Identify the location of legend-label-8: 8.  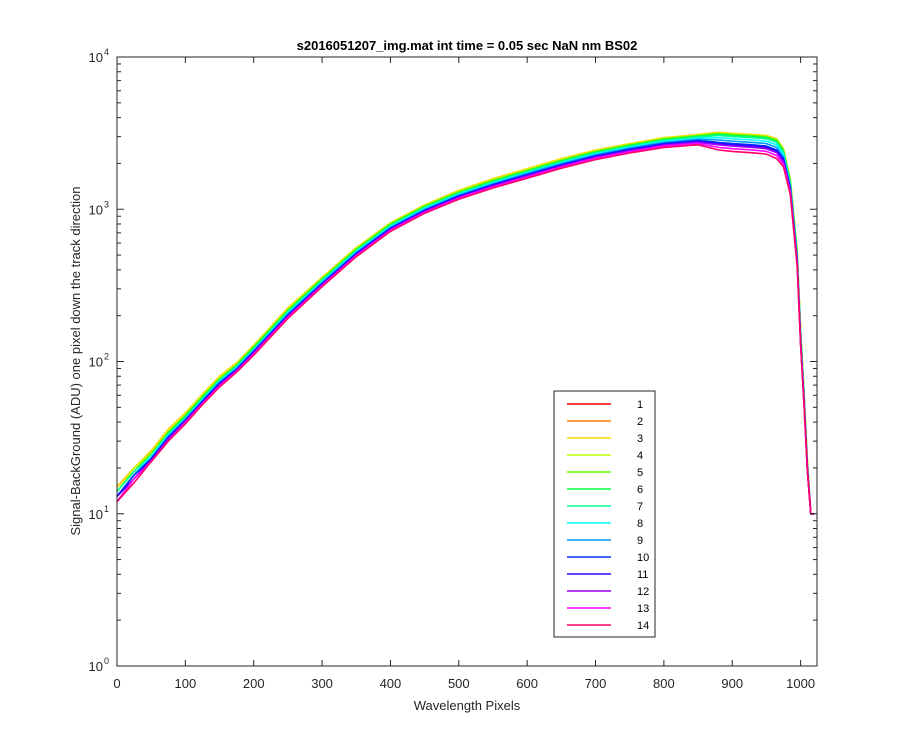
(640, 524).